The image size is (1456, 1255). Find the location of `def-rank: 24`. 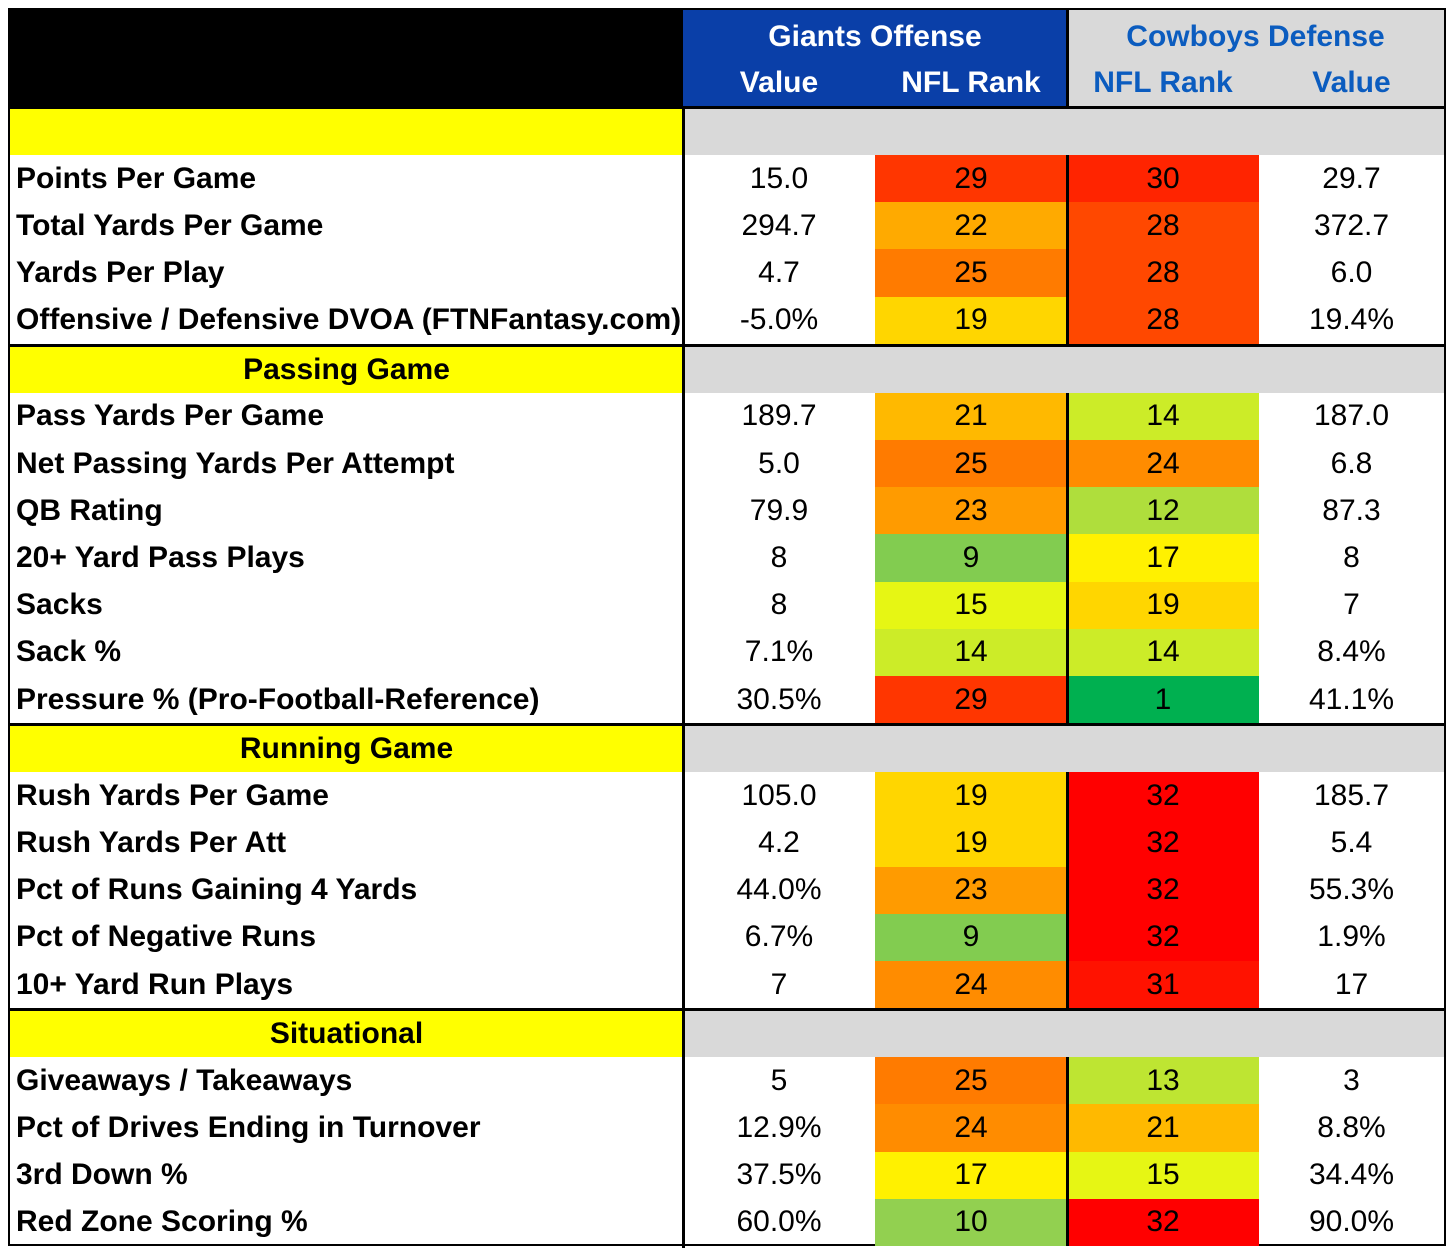

def-rank: 24 is located at coordinates (1163, 464).